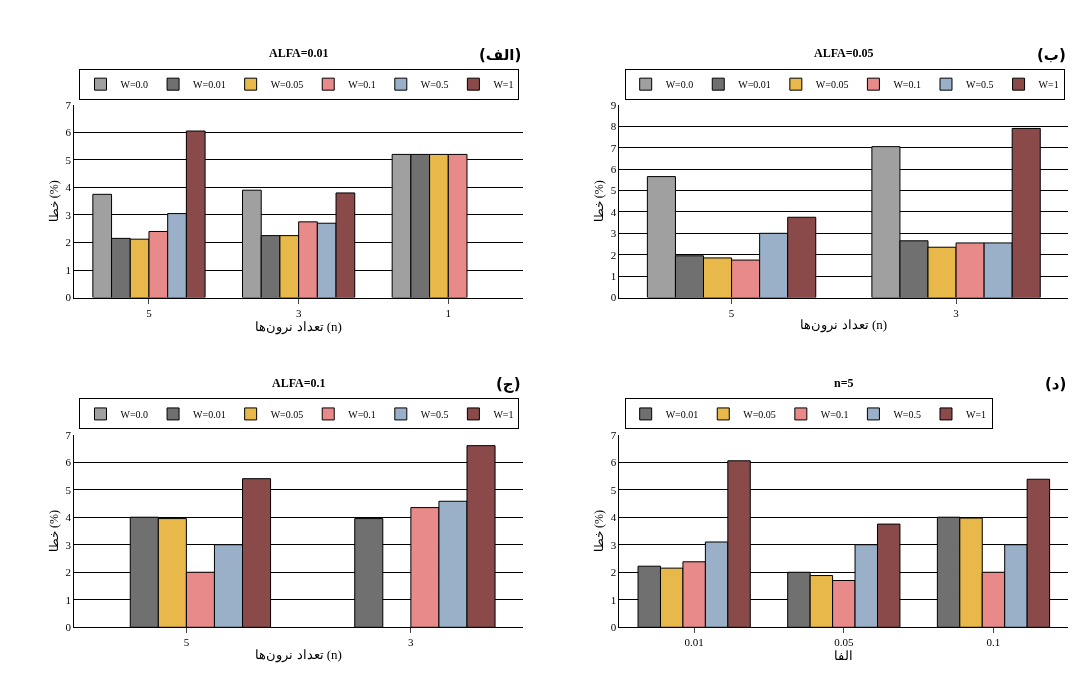 This screenshot has width=1089, height=689. What do you see at coordinates (993, 642) in the screenshot?
I see `x-tick-label: 0.1` at bounding box center [993, 642].